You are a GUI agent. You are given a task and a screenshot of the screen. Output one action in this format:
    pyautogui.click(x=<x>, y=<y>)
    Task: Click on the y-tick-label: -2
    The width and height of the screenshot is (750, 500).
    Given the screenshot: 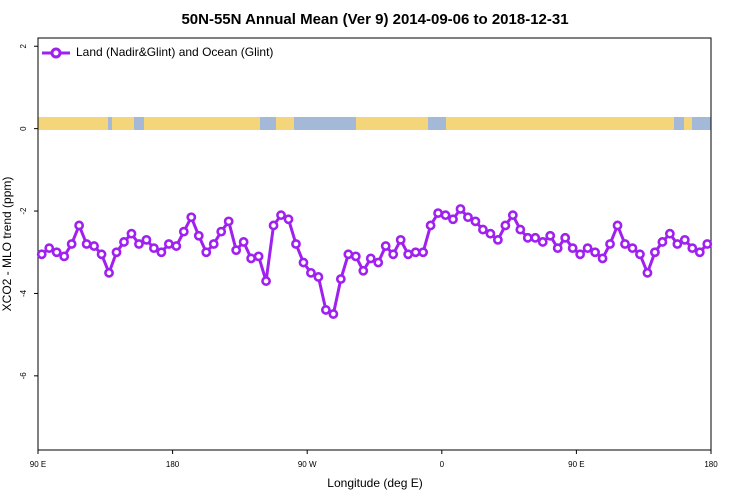 What is the action you would take?
    pyautogui.click(x=23, y=211)
    